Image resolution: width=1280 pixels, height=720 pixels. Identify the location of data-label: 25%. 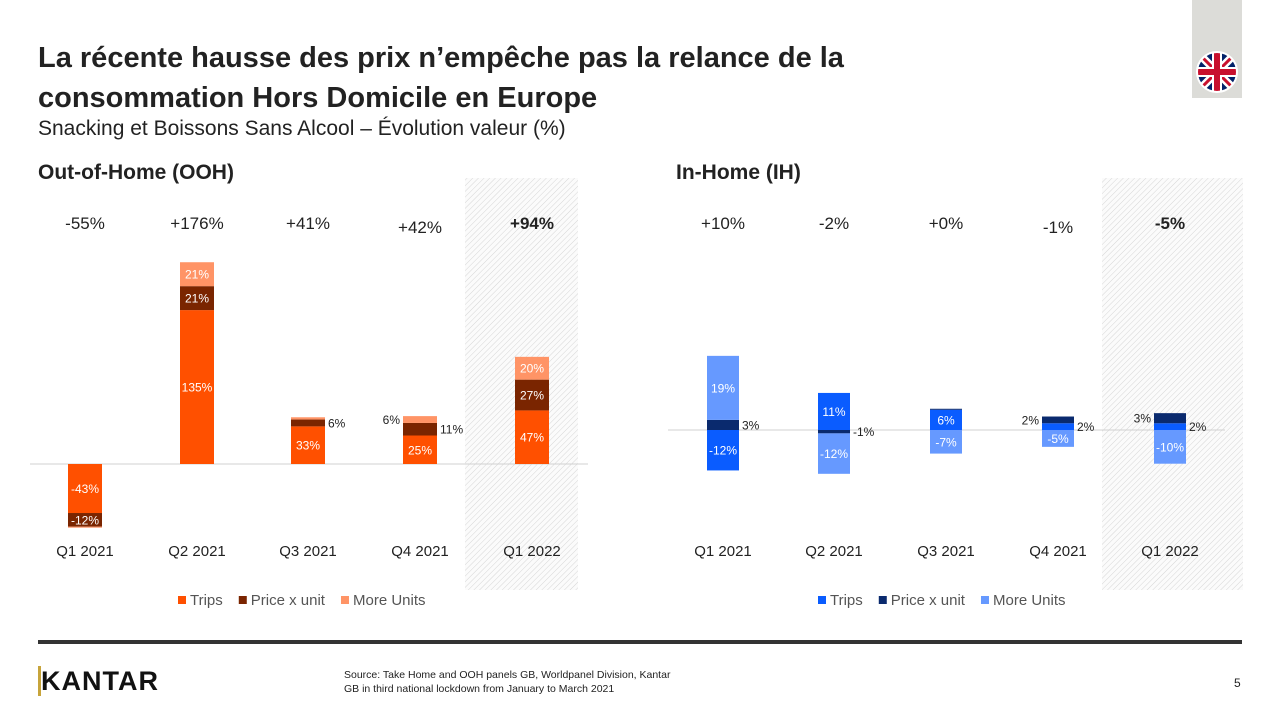
(420, 450).